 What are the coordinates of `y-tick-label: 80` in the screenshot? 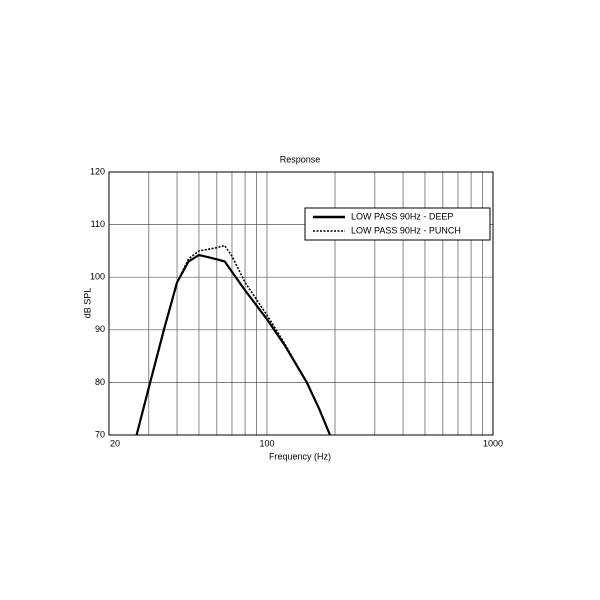 It's located at (100, 382).